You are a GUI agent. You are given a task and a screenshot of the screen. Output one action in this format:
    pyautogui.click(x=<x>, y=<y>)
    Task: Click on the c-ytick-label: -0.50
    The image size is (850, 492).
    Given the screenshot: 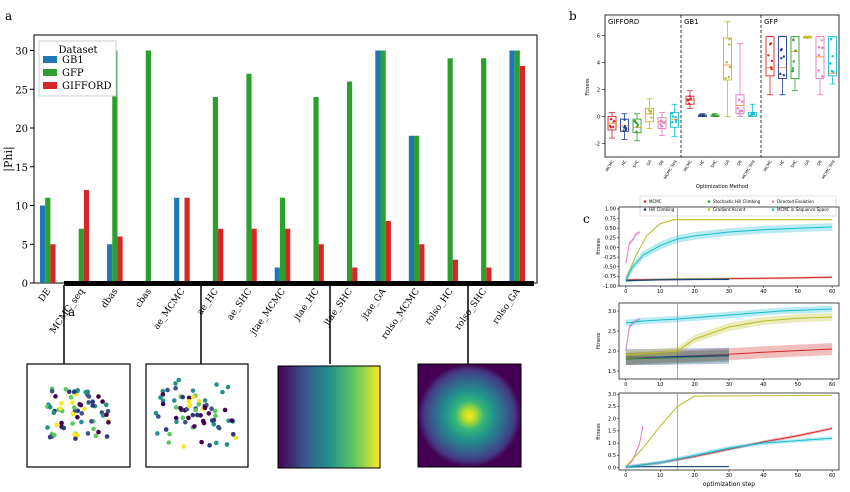 What is the action you would take?
    pyautogui.click(x=609, y=268)
    